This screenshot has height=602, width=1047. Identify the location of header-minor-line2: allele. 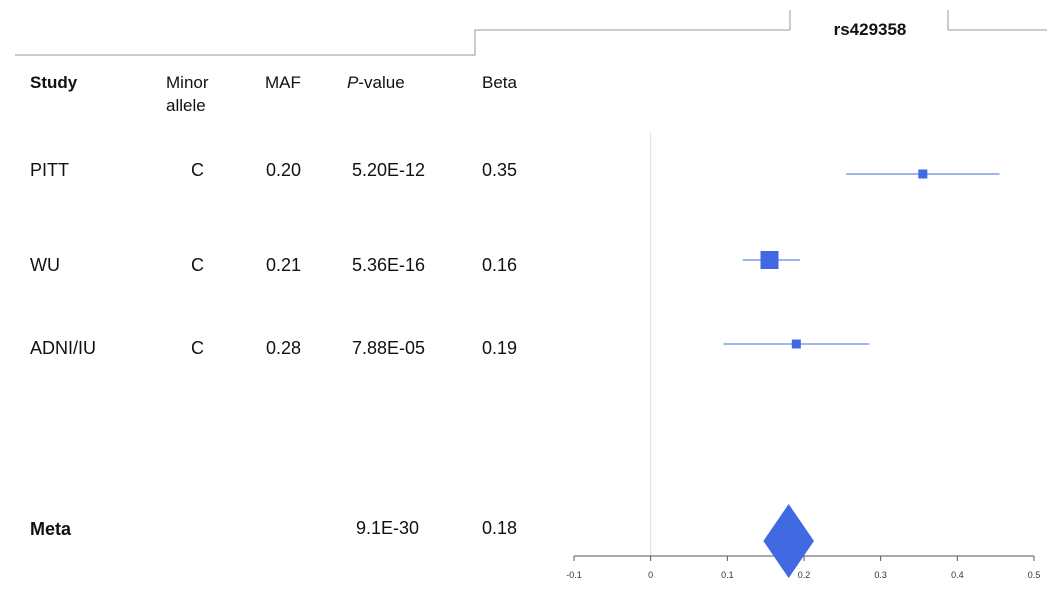
(186, 105).